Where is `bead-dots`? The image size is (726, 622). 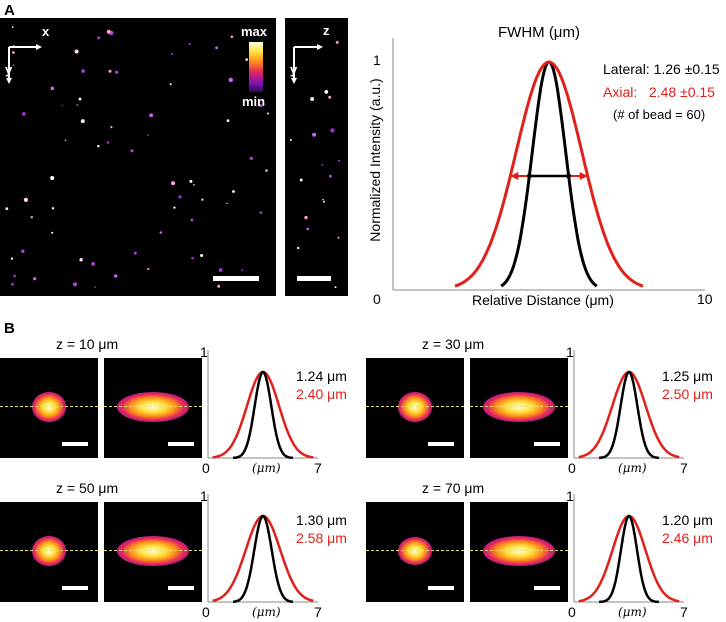
bead-dots is located at coordinates (314, 164).